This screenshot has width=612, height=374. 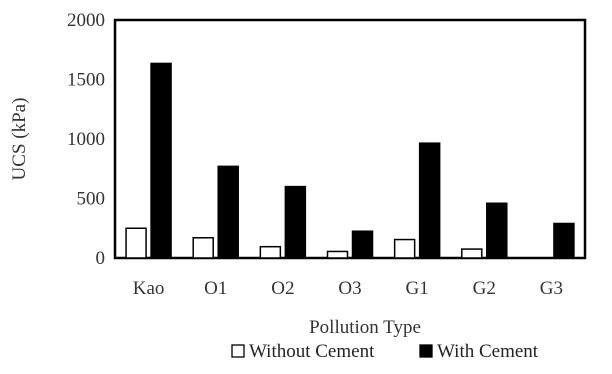 What do you see at coordinates (472, 253) in the screenshot?
I see `bar-without-cement-g2` at bounding box center [472, 253].